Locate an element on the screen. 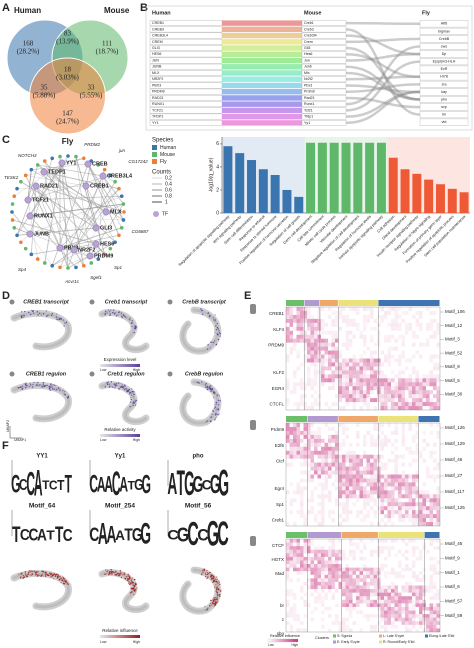 This screenshot has width=474, height=648. legend-swatch is located at coordinates (334, 642).